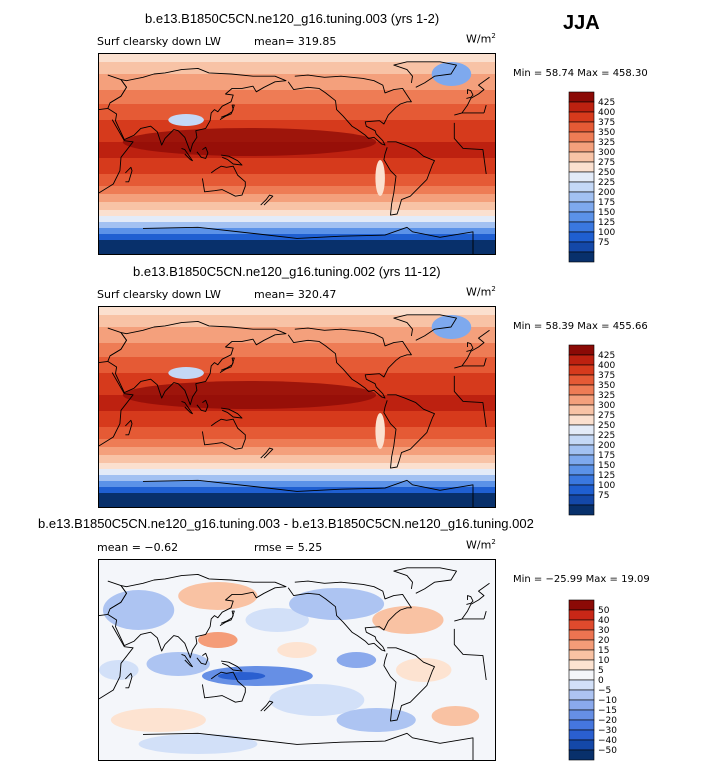 This screenshot has width=723, height=772. What do you see at coordinates (308, 240) in the screenshot?
I see `panel1-coastline-antarctica` at bounding box center [308, 240].